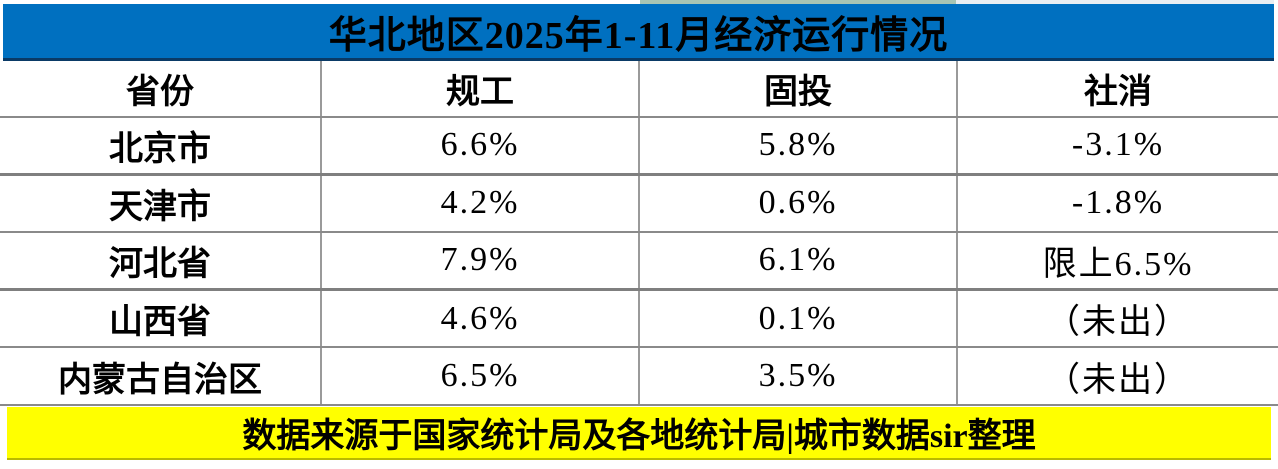 This screenshot has width=1278, height=469. What do you see at coordinates (160, 380) in the screenshot?
I see `province-name: 内蒙古自治区` at bounding box center [160, 380].